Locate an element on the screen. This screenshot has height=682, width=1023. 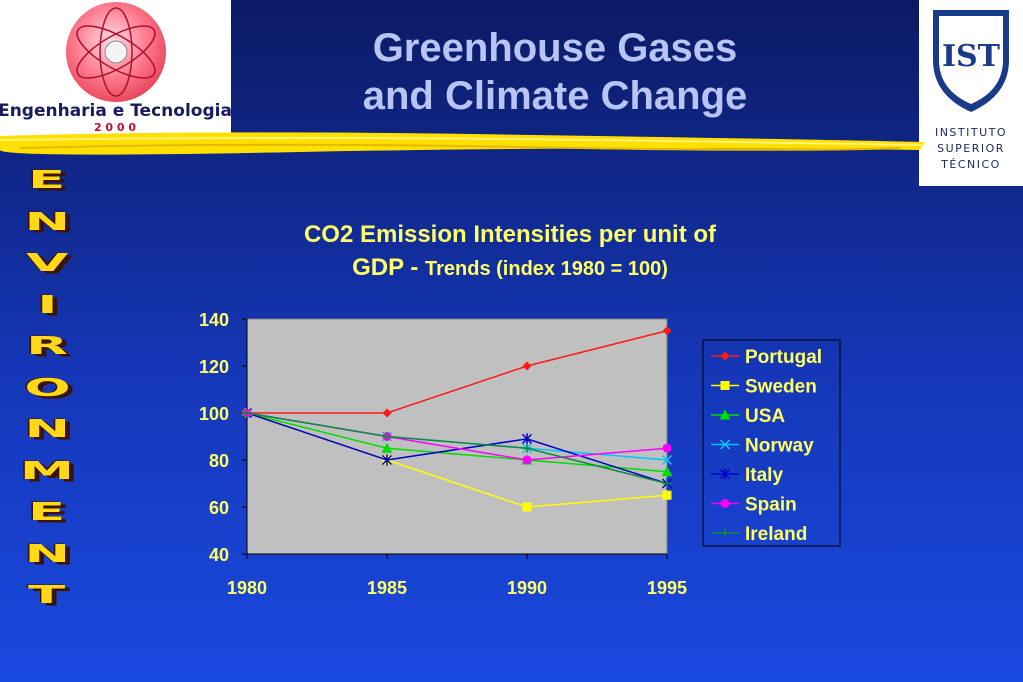
legend-marker-usa is located at coordinates (725, 414).